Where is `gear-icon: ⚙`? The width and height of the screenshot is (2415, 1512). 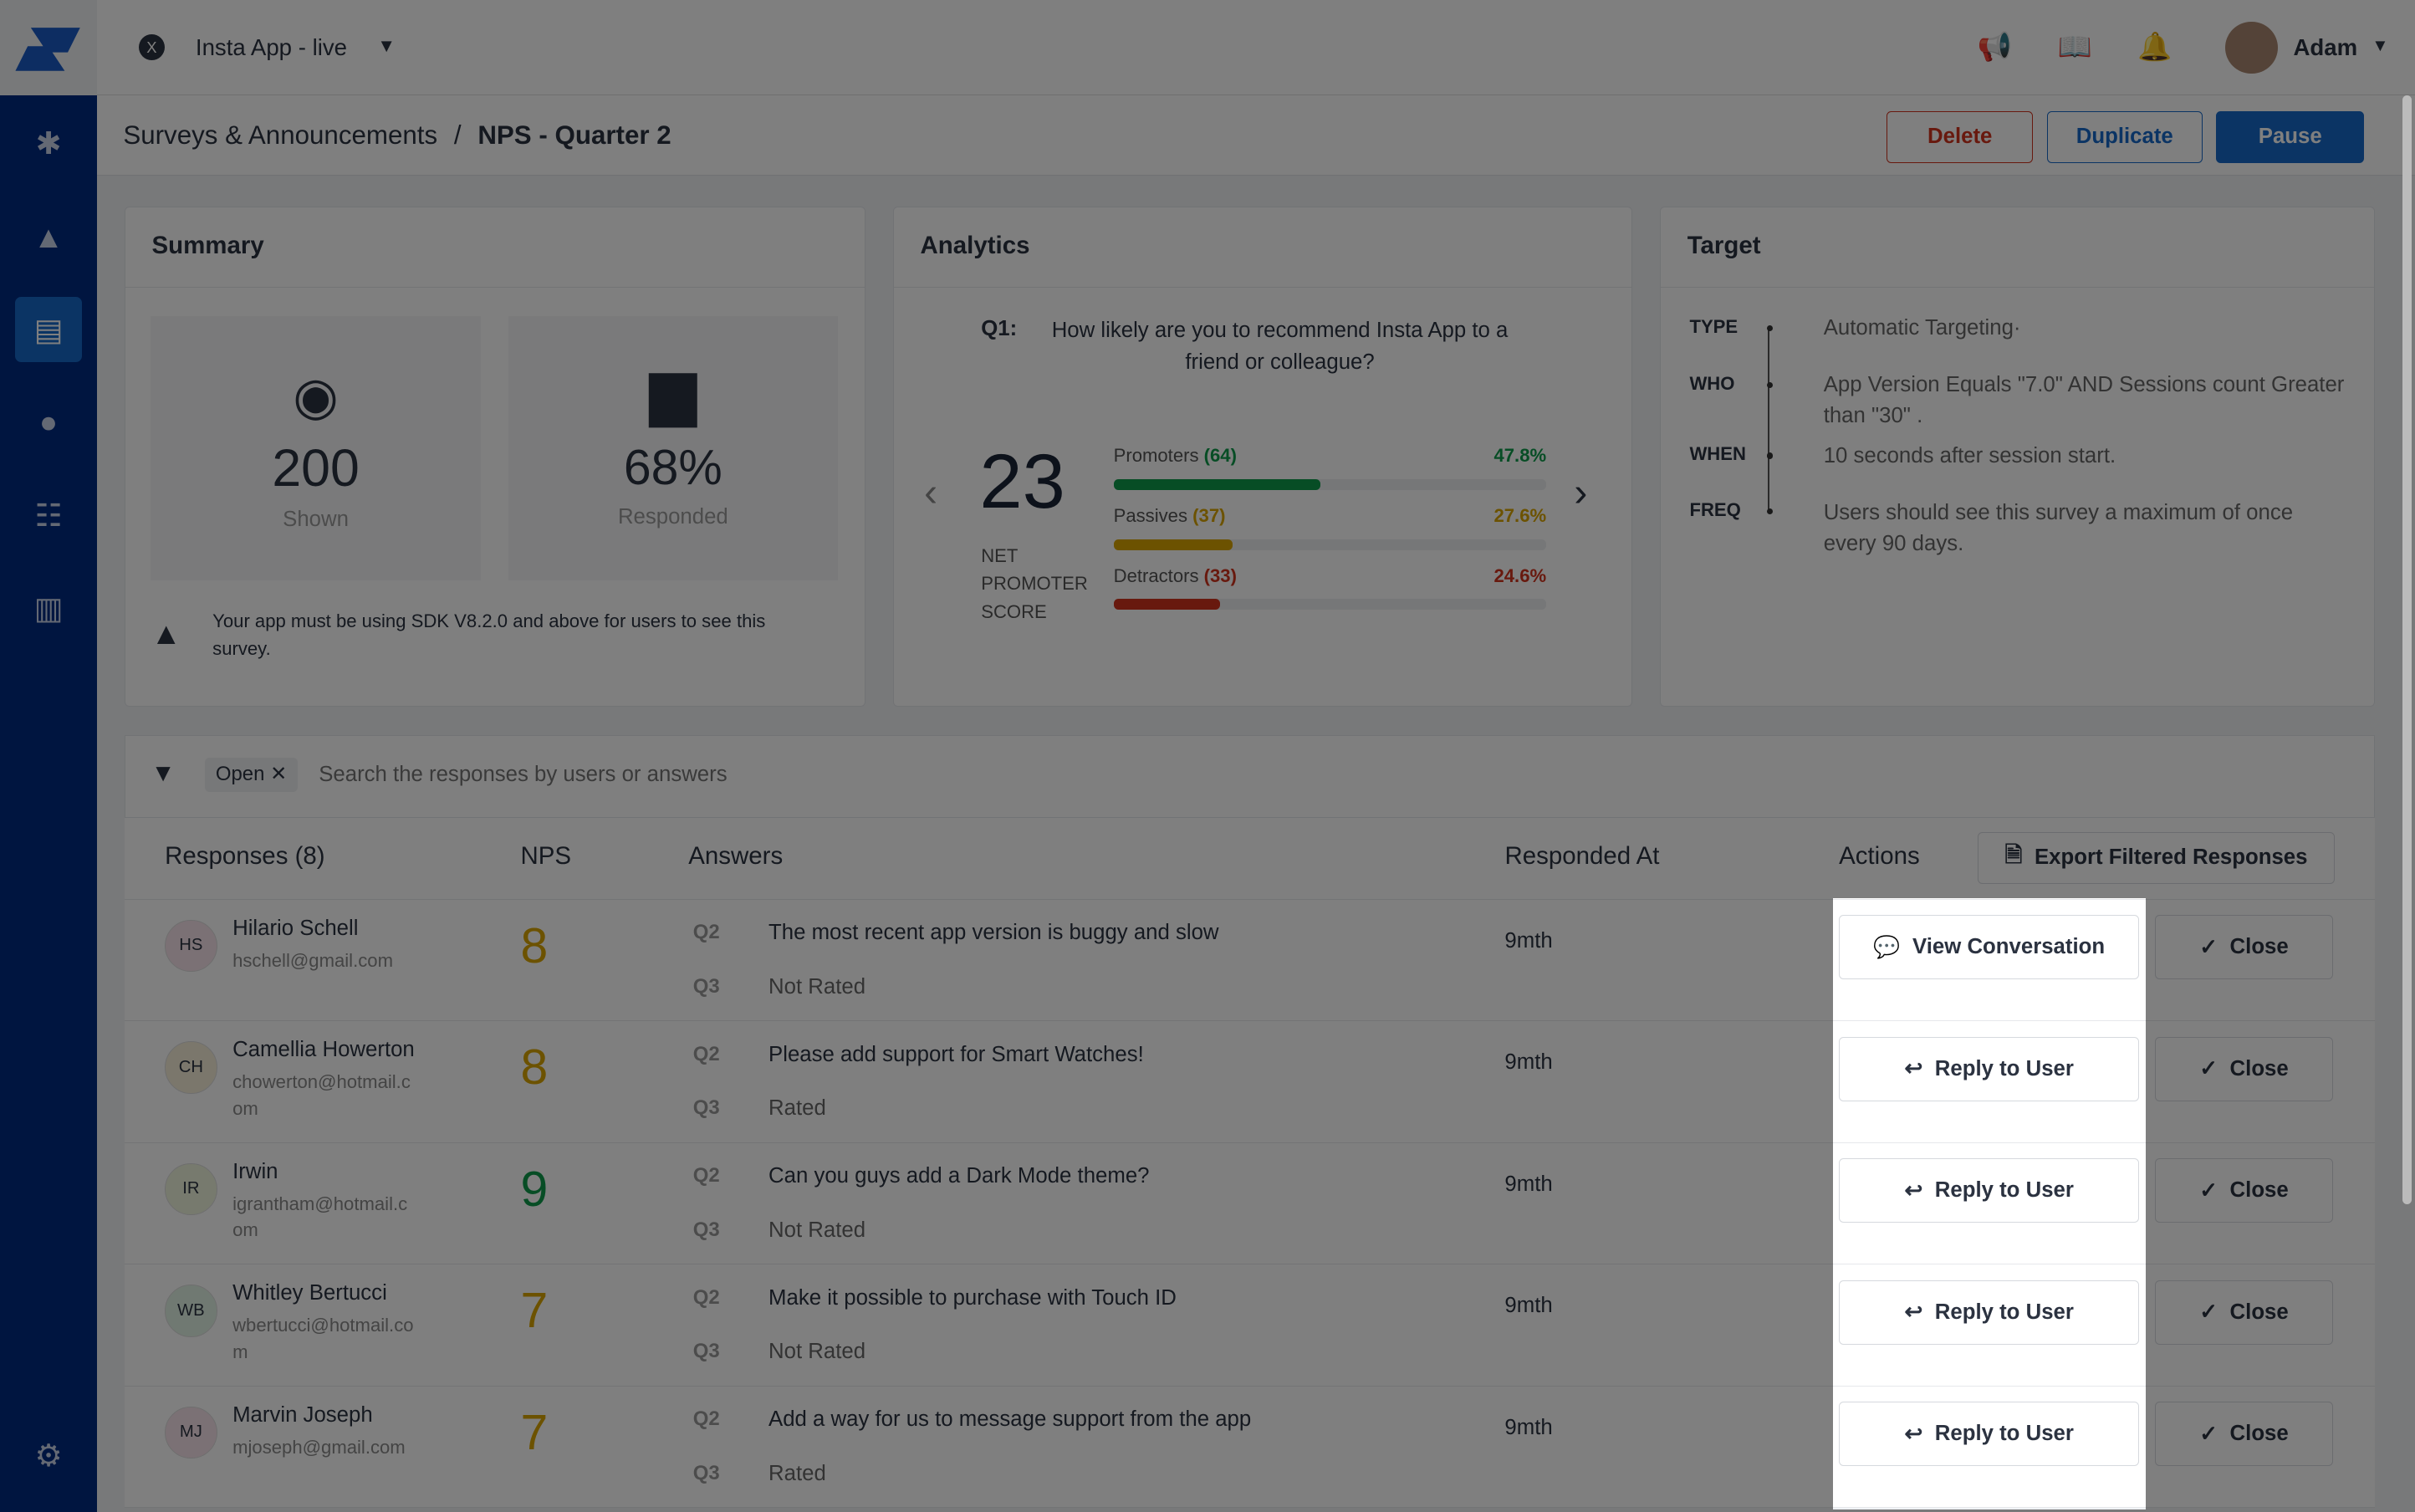
gear-icon: ⚙ is located at coordinates (49, 1455).